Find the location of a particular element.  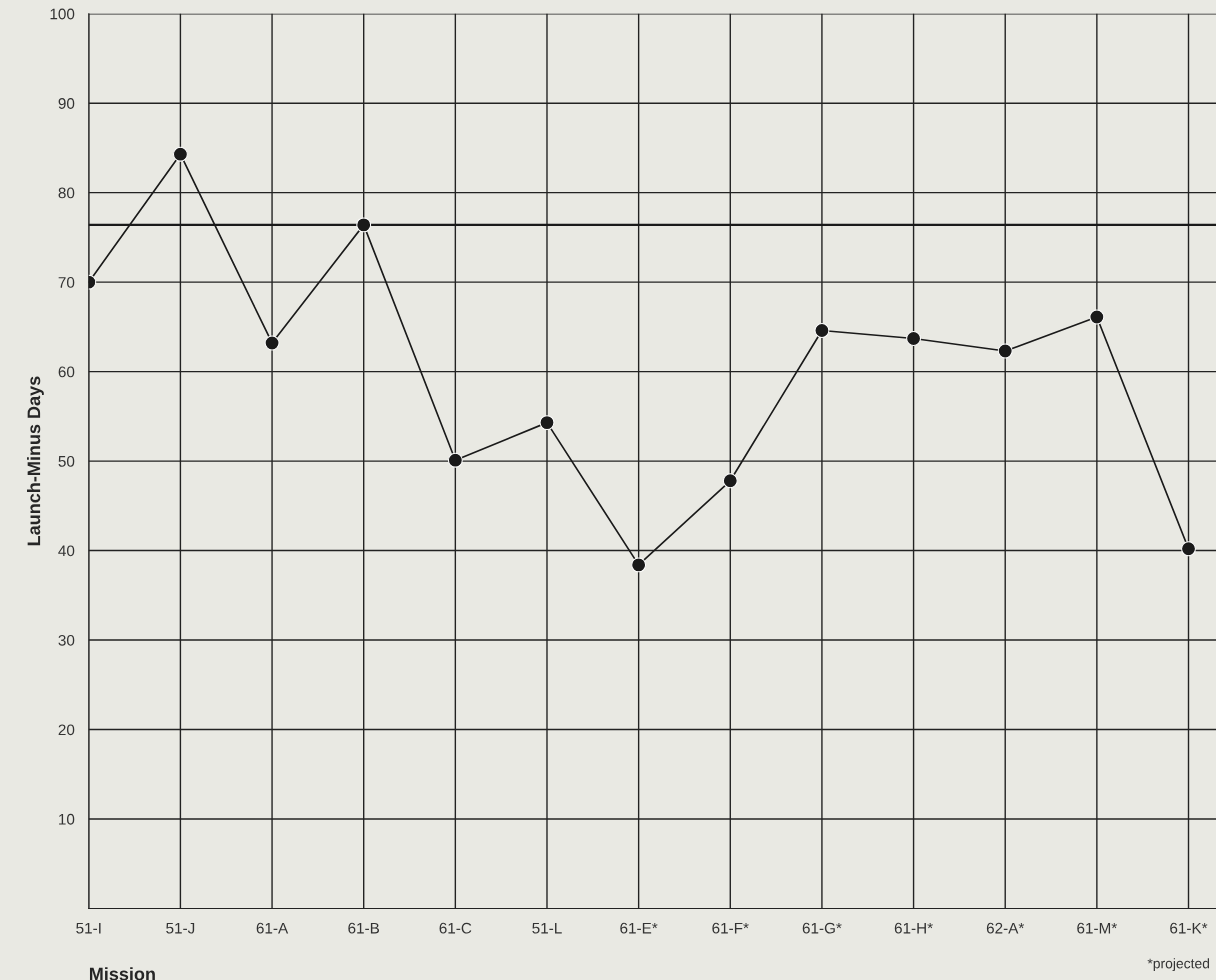

y-tick-label: 60 is located at coordinates (66, 372).